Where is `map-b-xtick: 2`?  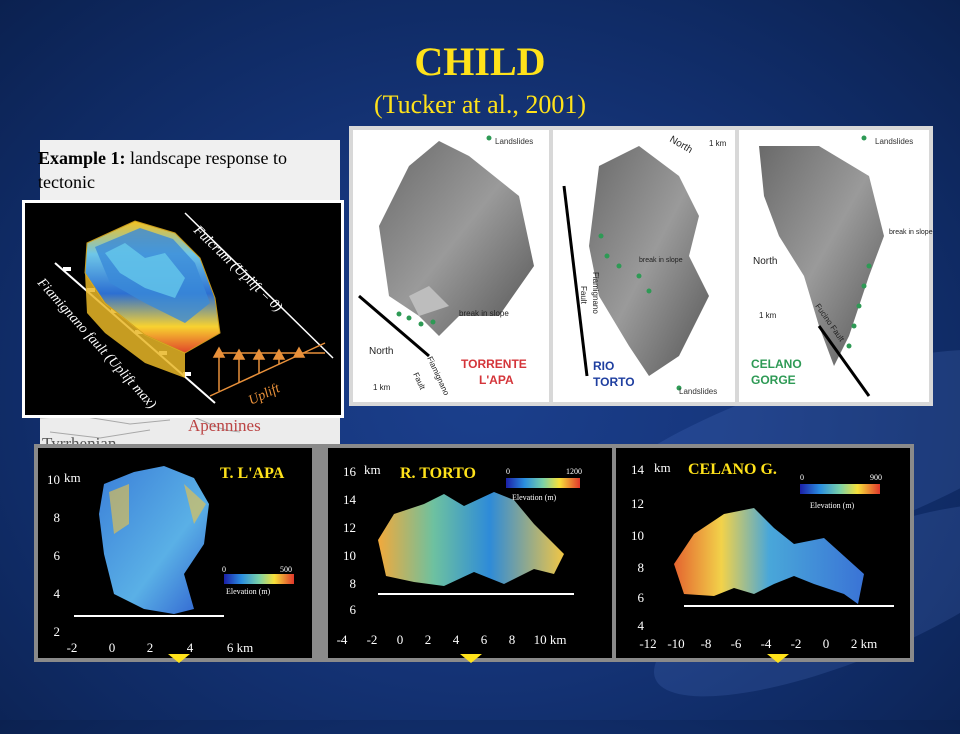 map-b-xtick: 2 is located at coordinates (428, 639).